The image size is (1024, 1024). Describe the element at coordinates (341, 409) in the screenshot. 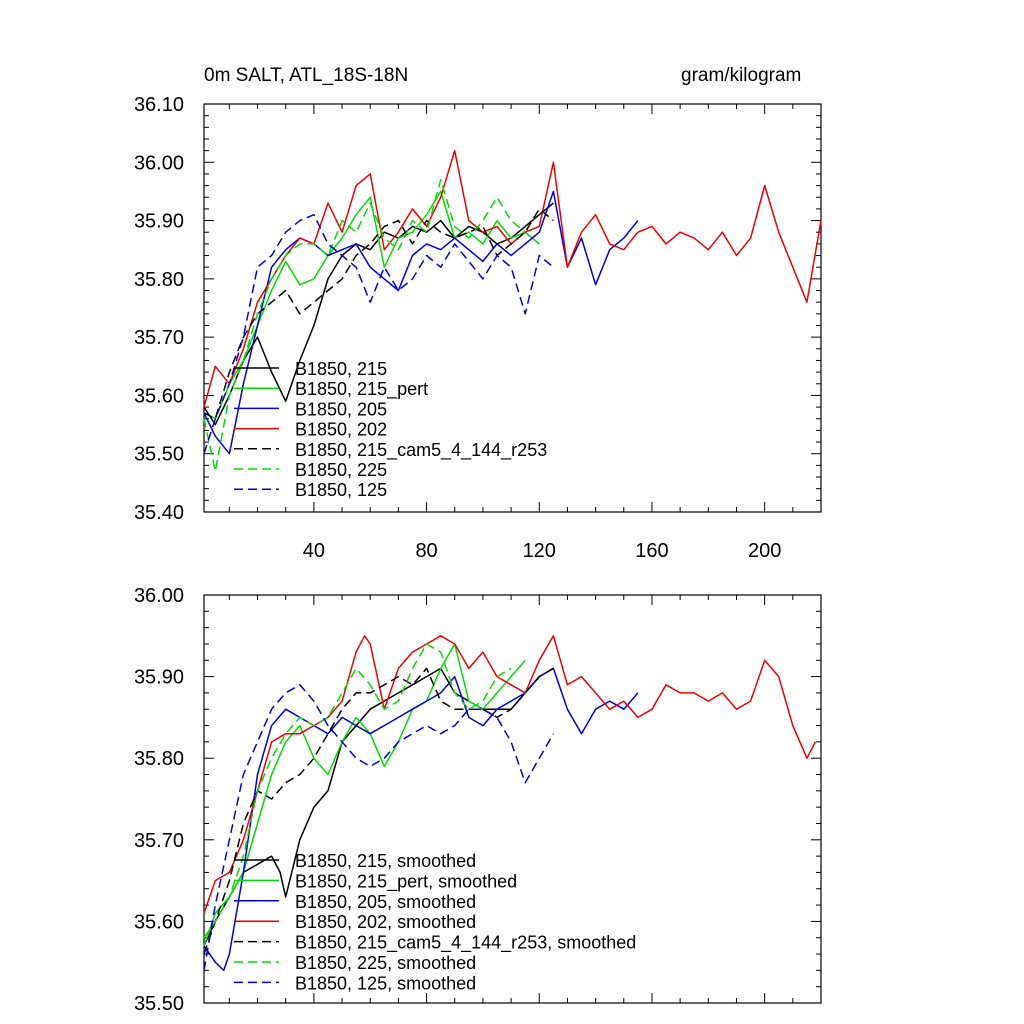

I see `legend-label: B1850, 205` at that location.